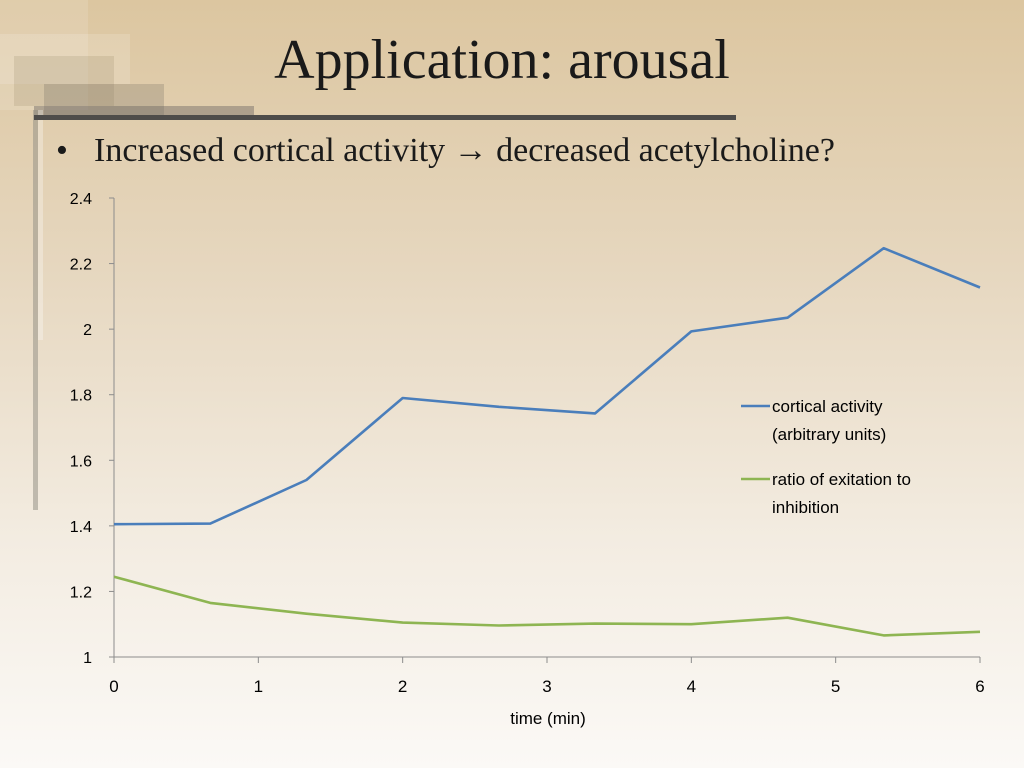 This screenshot has height=768, width=1024. I want to click on y-tick-label: 2.2, so click(81, 265).